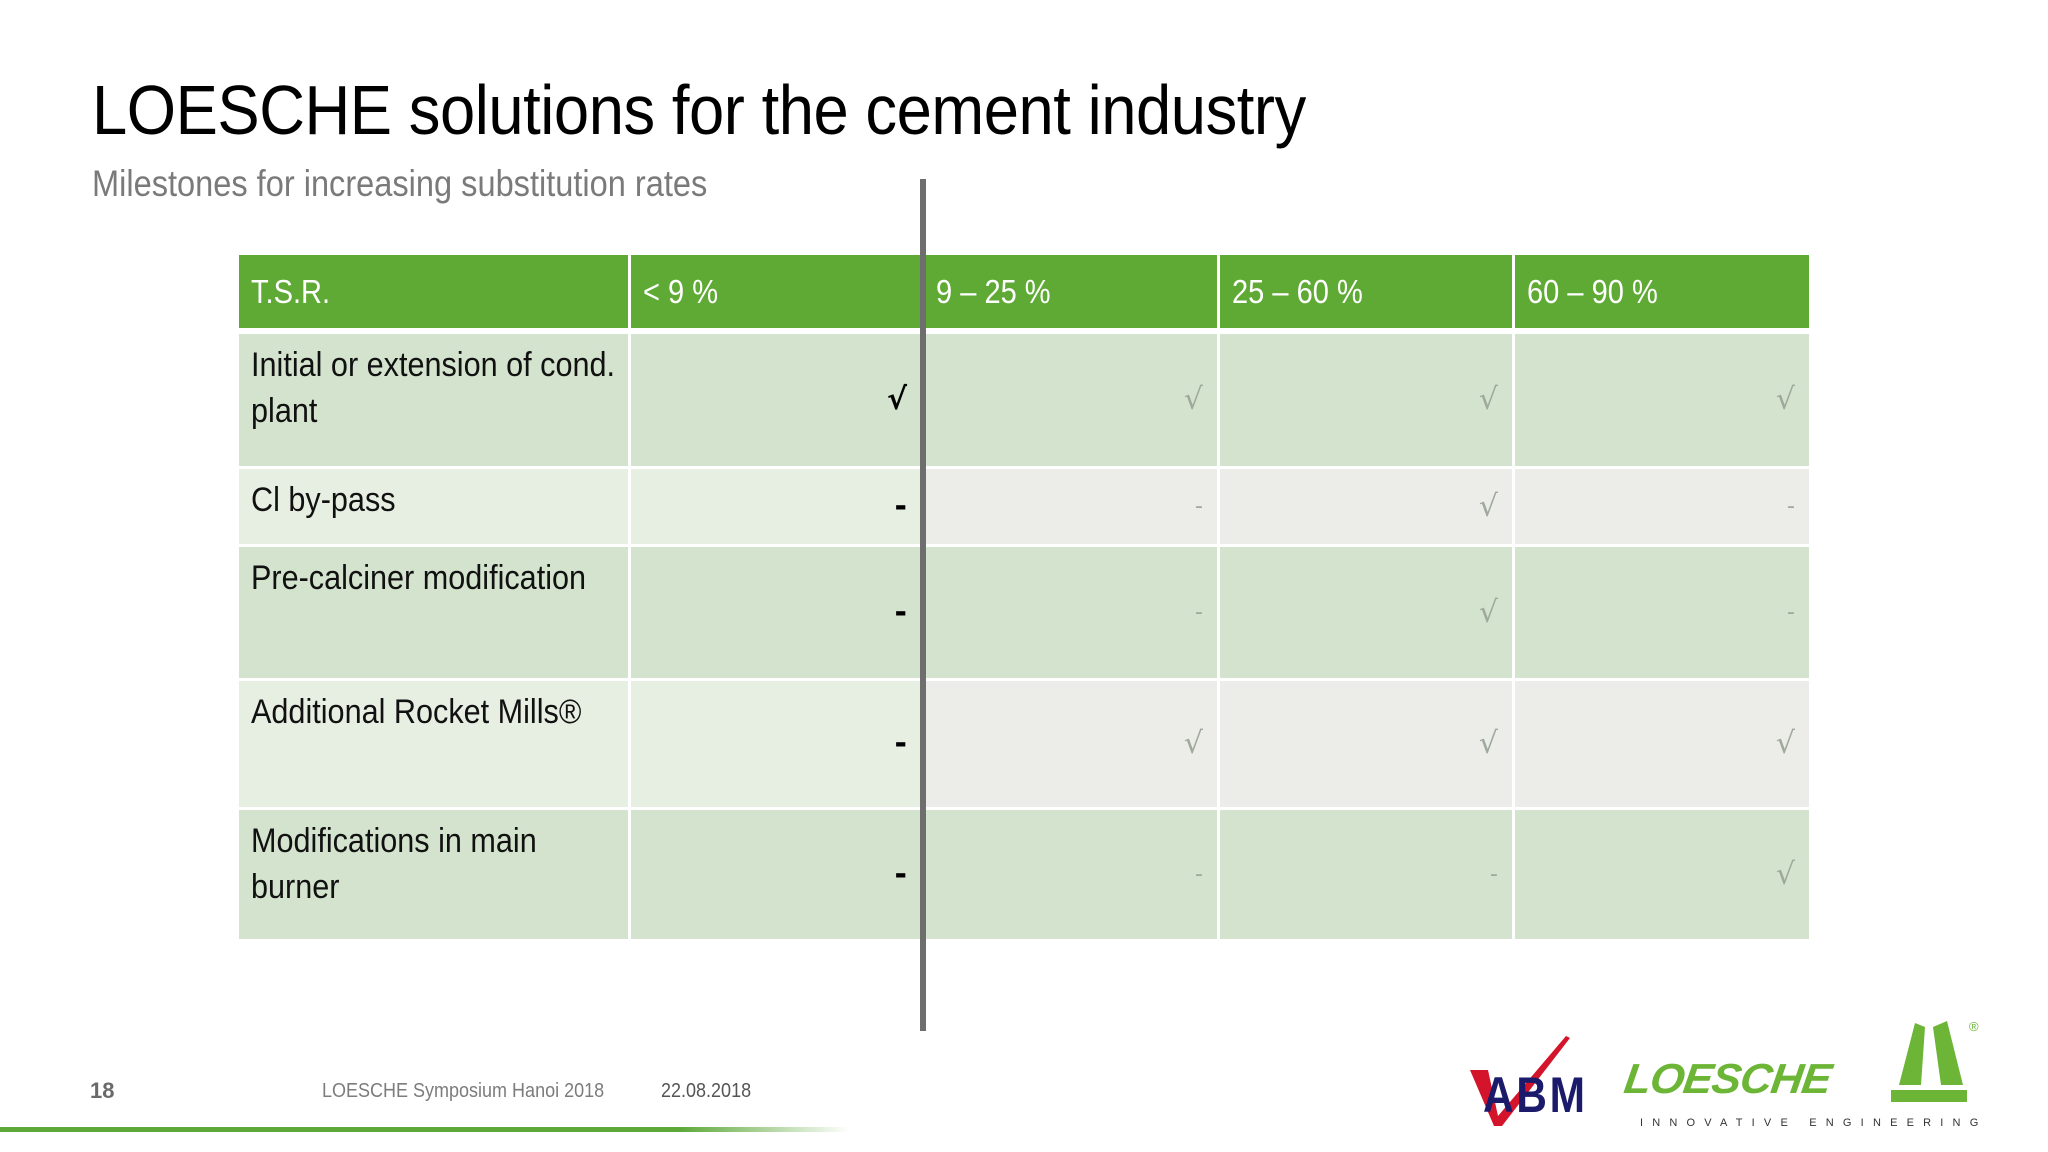 The height and width of the screenshot is (1152, 2048). I want to click on table-row: Additional Rocket Mills® - √ √ √, so click(1024, 745).